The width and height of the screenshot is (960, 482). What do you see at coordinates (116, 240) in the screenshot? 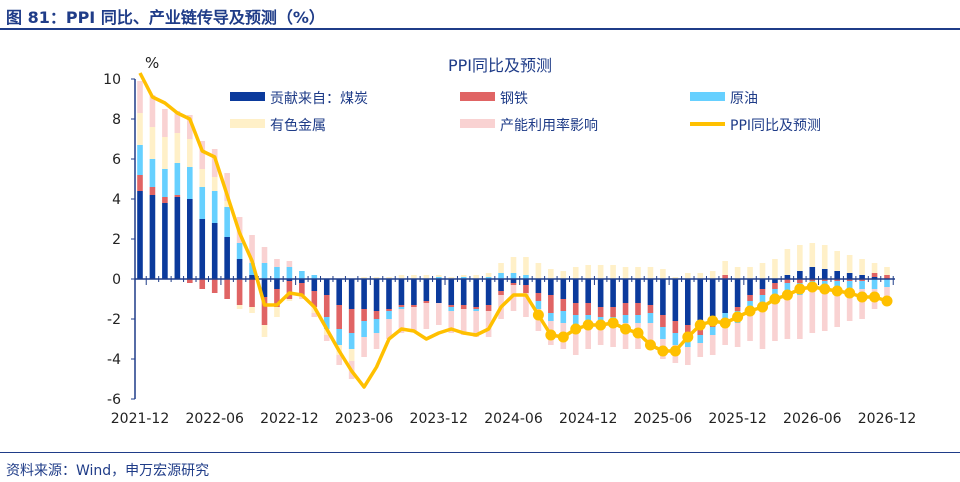
I see `y-tick-label: 2` at bounding box center [116, 240].